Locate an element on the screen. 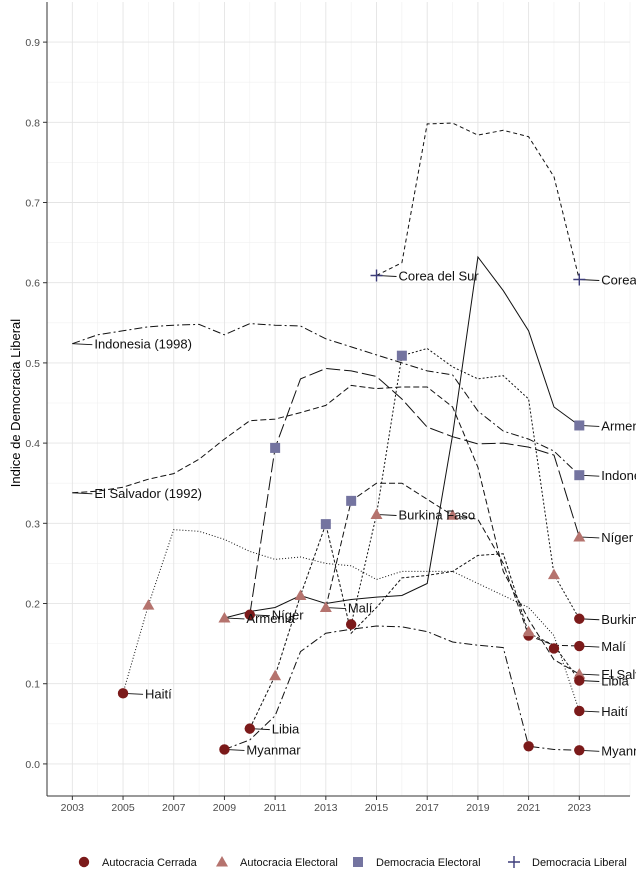 The height and width of the screenshot is (872, 636). legend-label: Autocracia Cerrada is located at coordinates (150, 863).